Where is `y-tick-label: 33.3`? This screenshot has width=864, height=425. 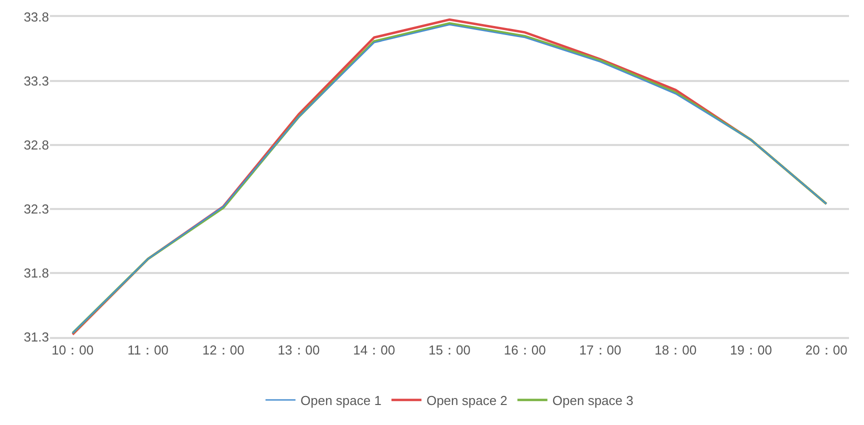 y-tick-label: 33.3 is located at coordinates (36, 81).